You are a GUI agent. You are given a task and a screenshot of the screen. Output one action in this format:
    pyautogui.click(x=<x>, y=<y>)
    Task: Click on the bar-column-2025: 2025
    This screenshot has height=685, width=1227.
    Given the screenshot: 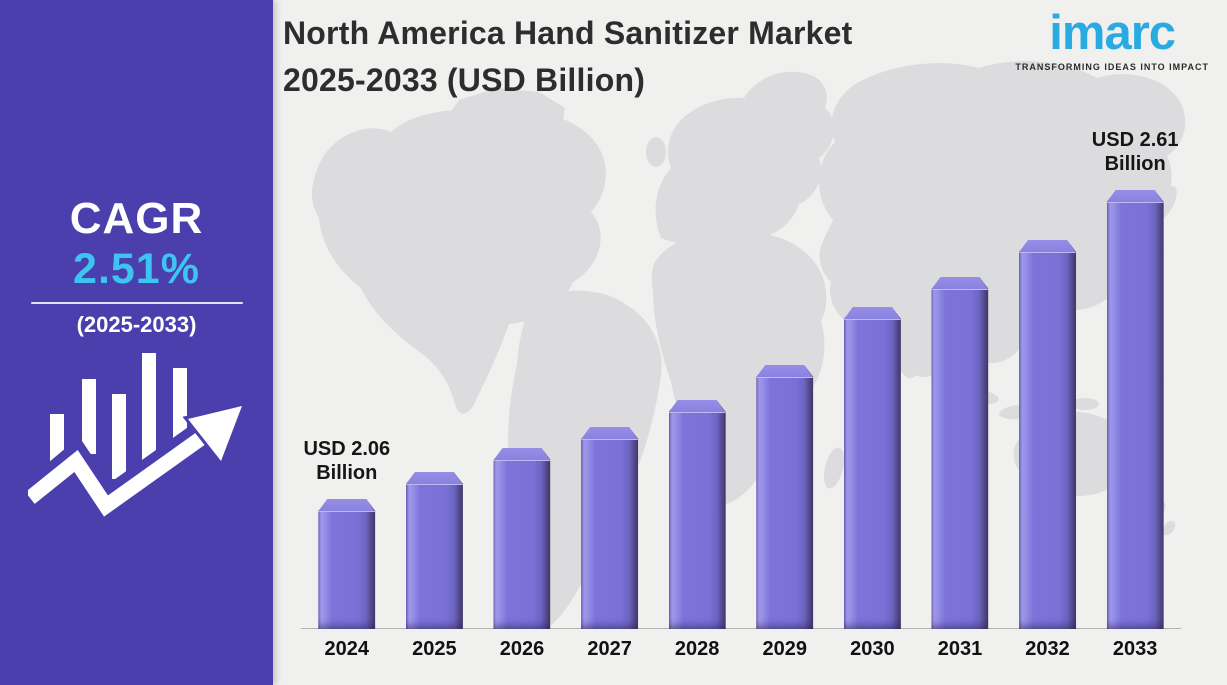 What is the action you would take?
    pyautogui.click(x=435, y=330)
    